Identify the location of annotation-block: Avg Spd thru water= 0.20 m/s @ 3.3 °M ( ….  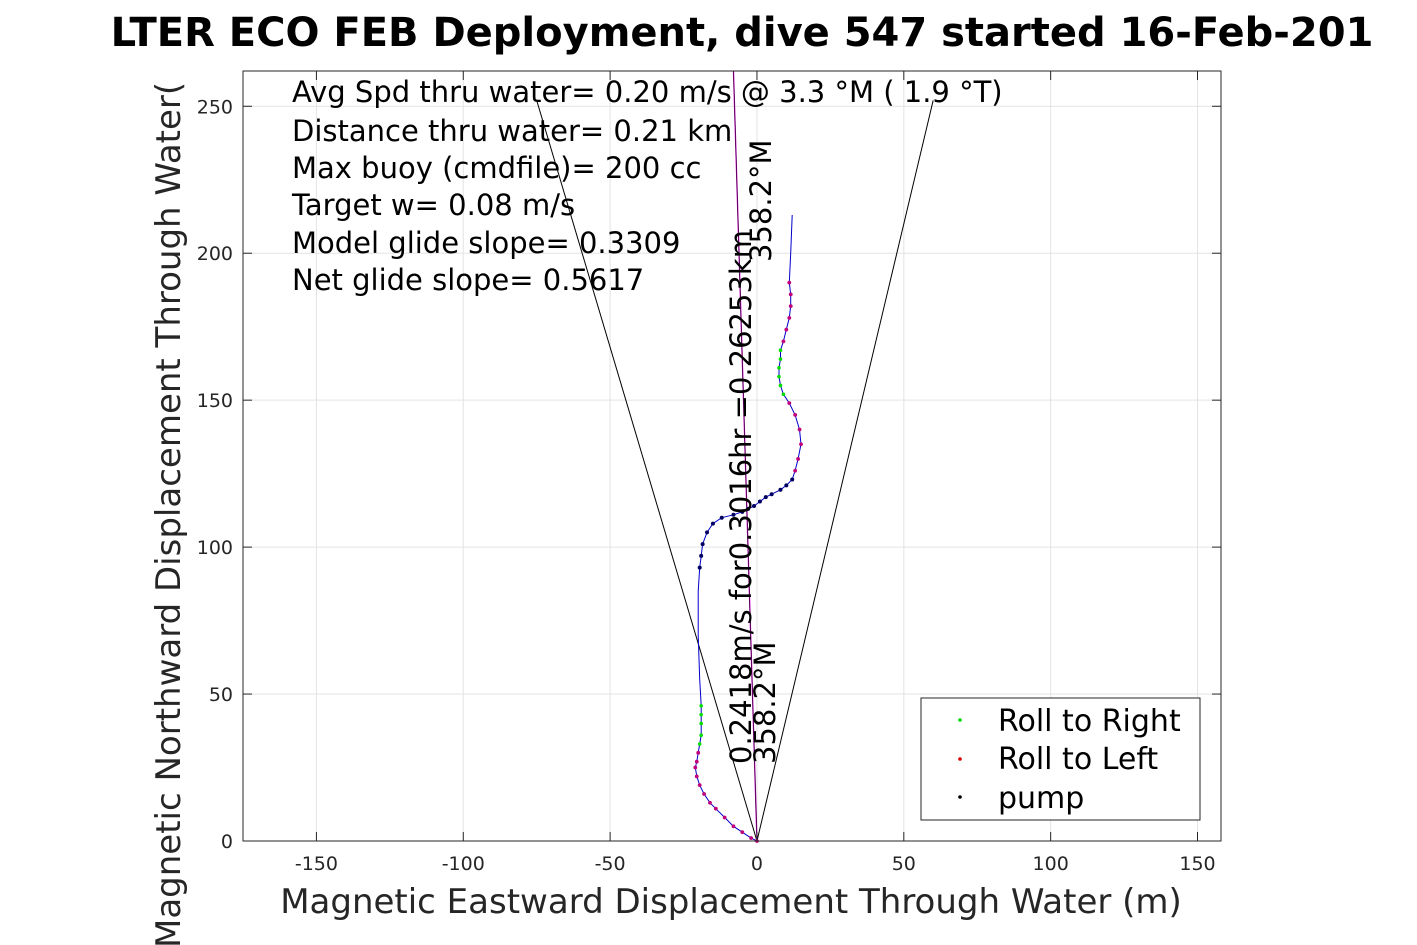
(647, 186).